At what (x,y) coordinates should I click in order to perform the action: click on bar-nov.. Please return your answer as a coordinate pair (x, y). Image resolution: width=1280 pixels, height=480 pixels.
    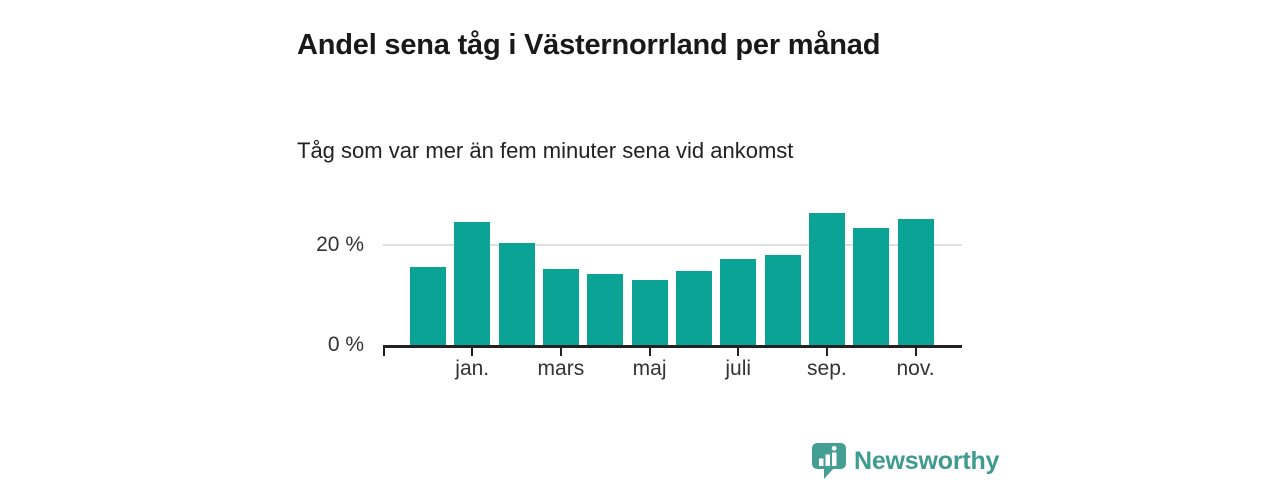
    Looking at the image, I should click on (915, 282).